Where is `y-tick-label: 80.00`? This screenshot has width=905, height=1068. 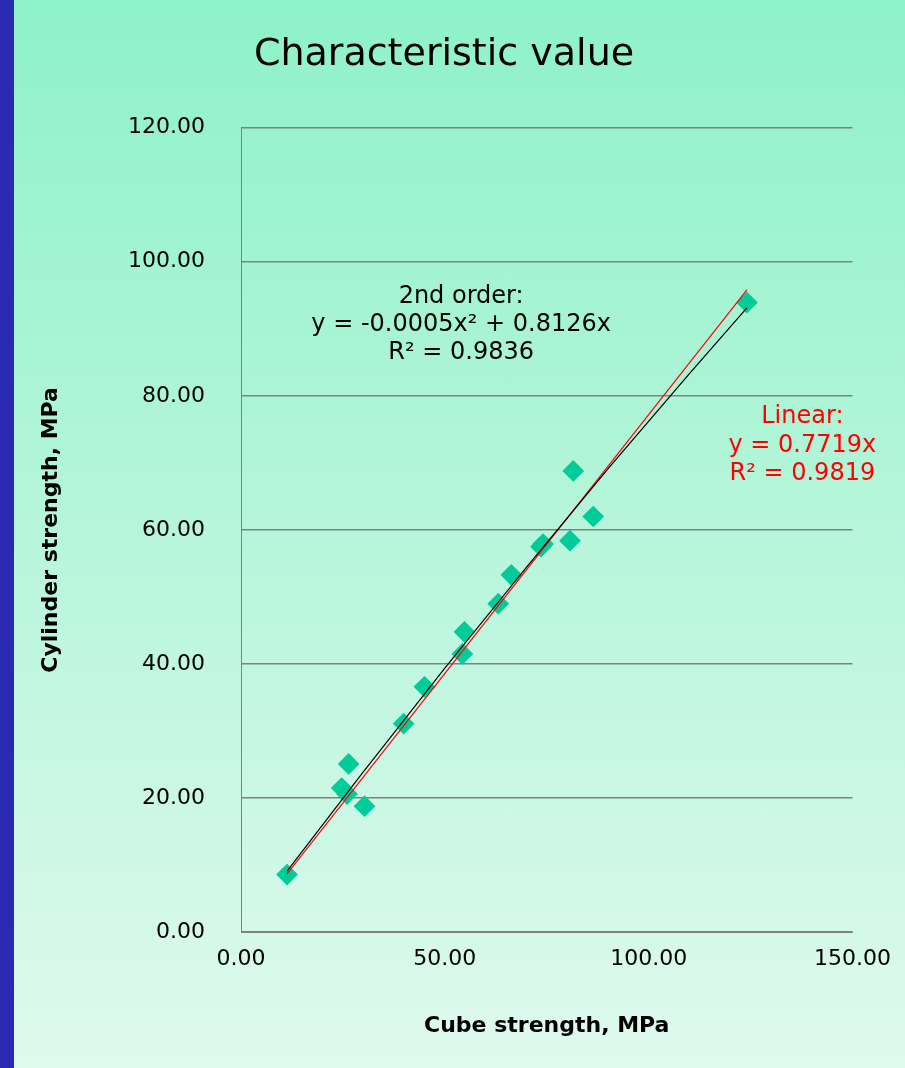 y-tick-label: 80.00 is located at coordinates (173, 394).